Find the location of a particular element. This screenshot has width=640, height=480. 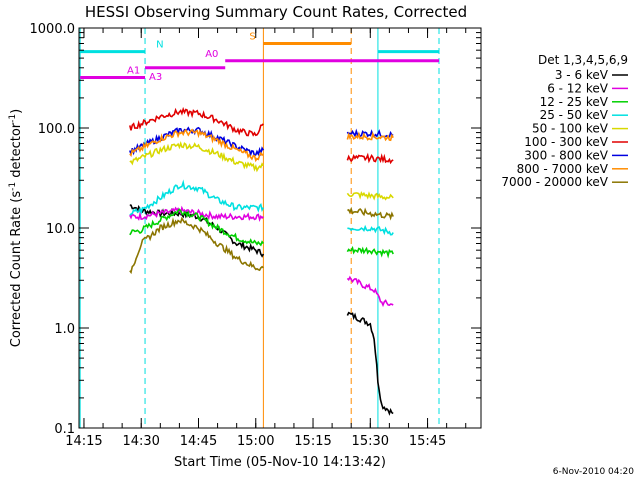

flag-label-A3: A3 is located at coordinates (155, 77).